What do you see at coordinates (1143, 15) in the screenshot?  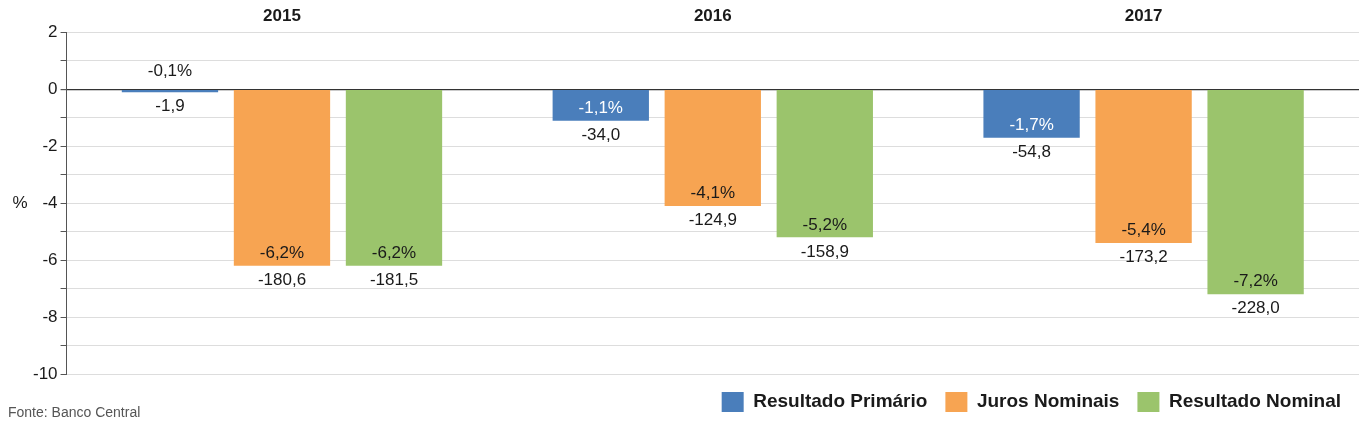 I see `x-tick-label: 2017` at bounding box center [1143, 15].